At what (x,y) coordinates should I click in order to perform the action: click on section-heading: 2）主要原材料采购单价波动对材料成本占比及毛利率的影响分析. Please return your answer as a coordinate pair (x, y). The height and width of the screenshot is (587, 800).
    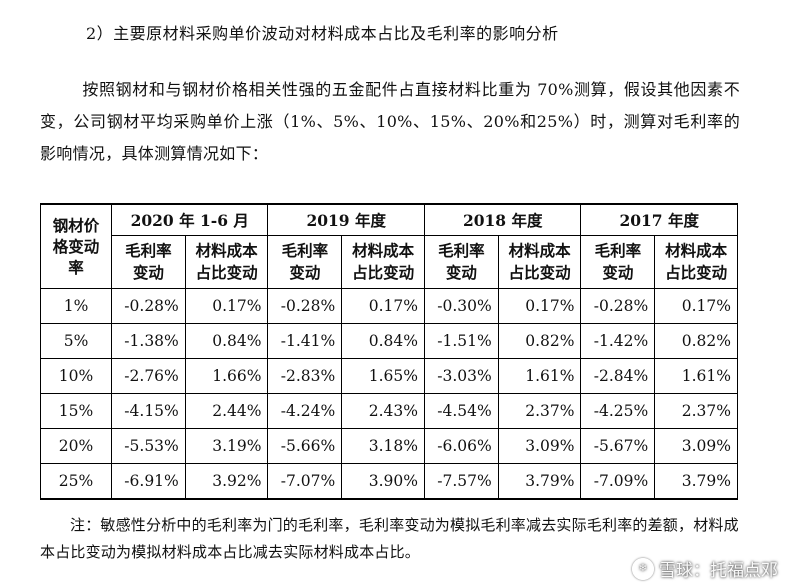
    Looking at the image, I should click on (322, 33).